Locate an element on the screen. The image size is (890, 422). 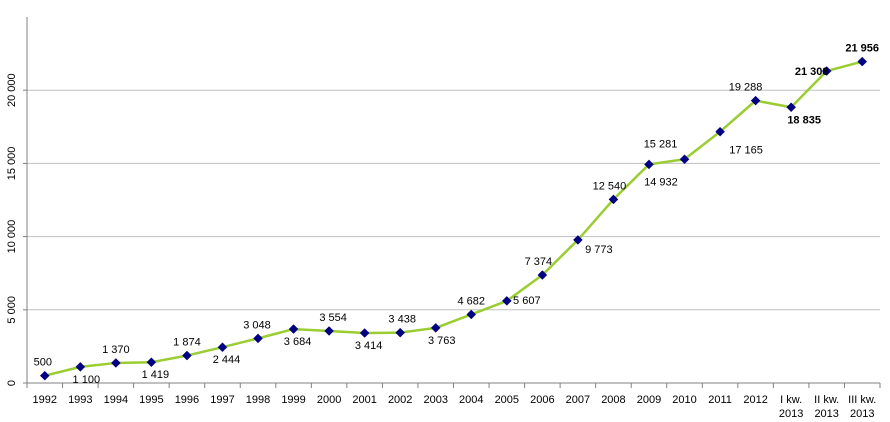
data-label: 3 554 is located at coordinates (333, 318).